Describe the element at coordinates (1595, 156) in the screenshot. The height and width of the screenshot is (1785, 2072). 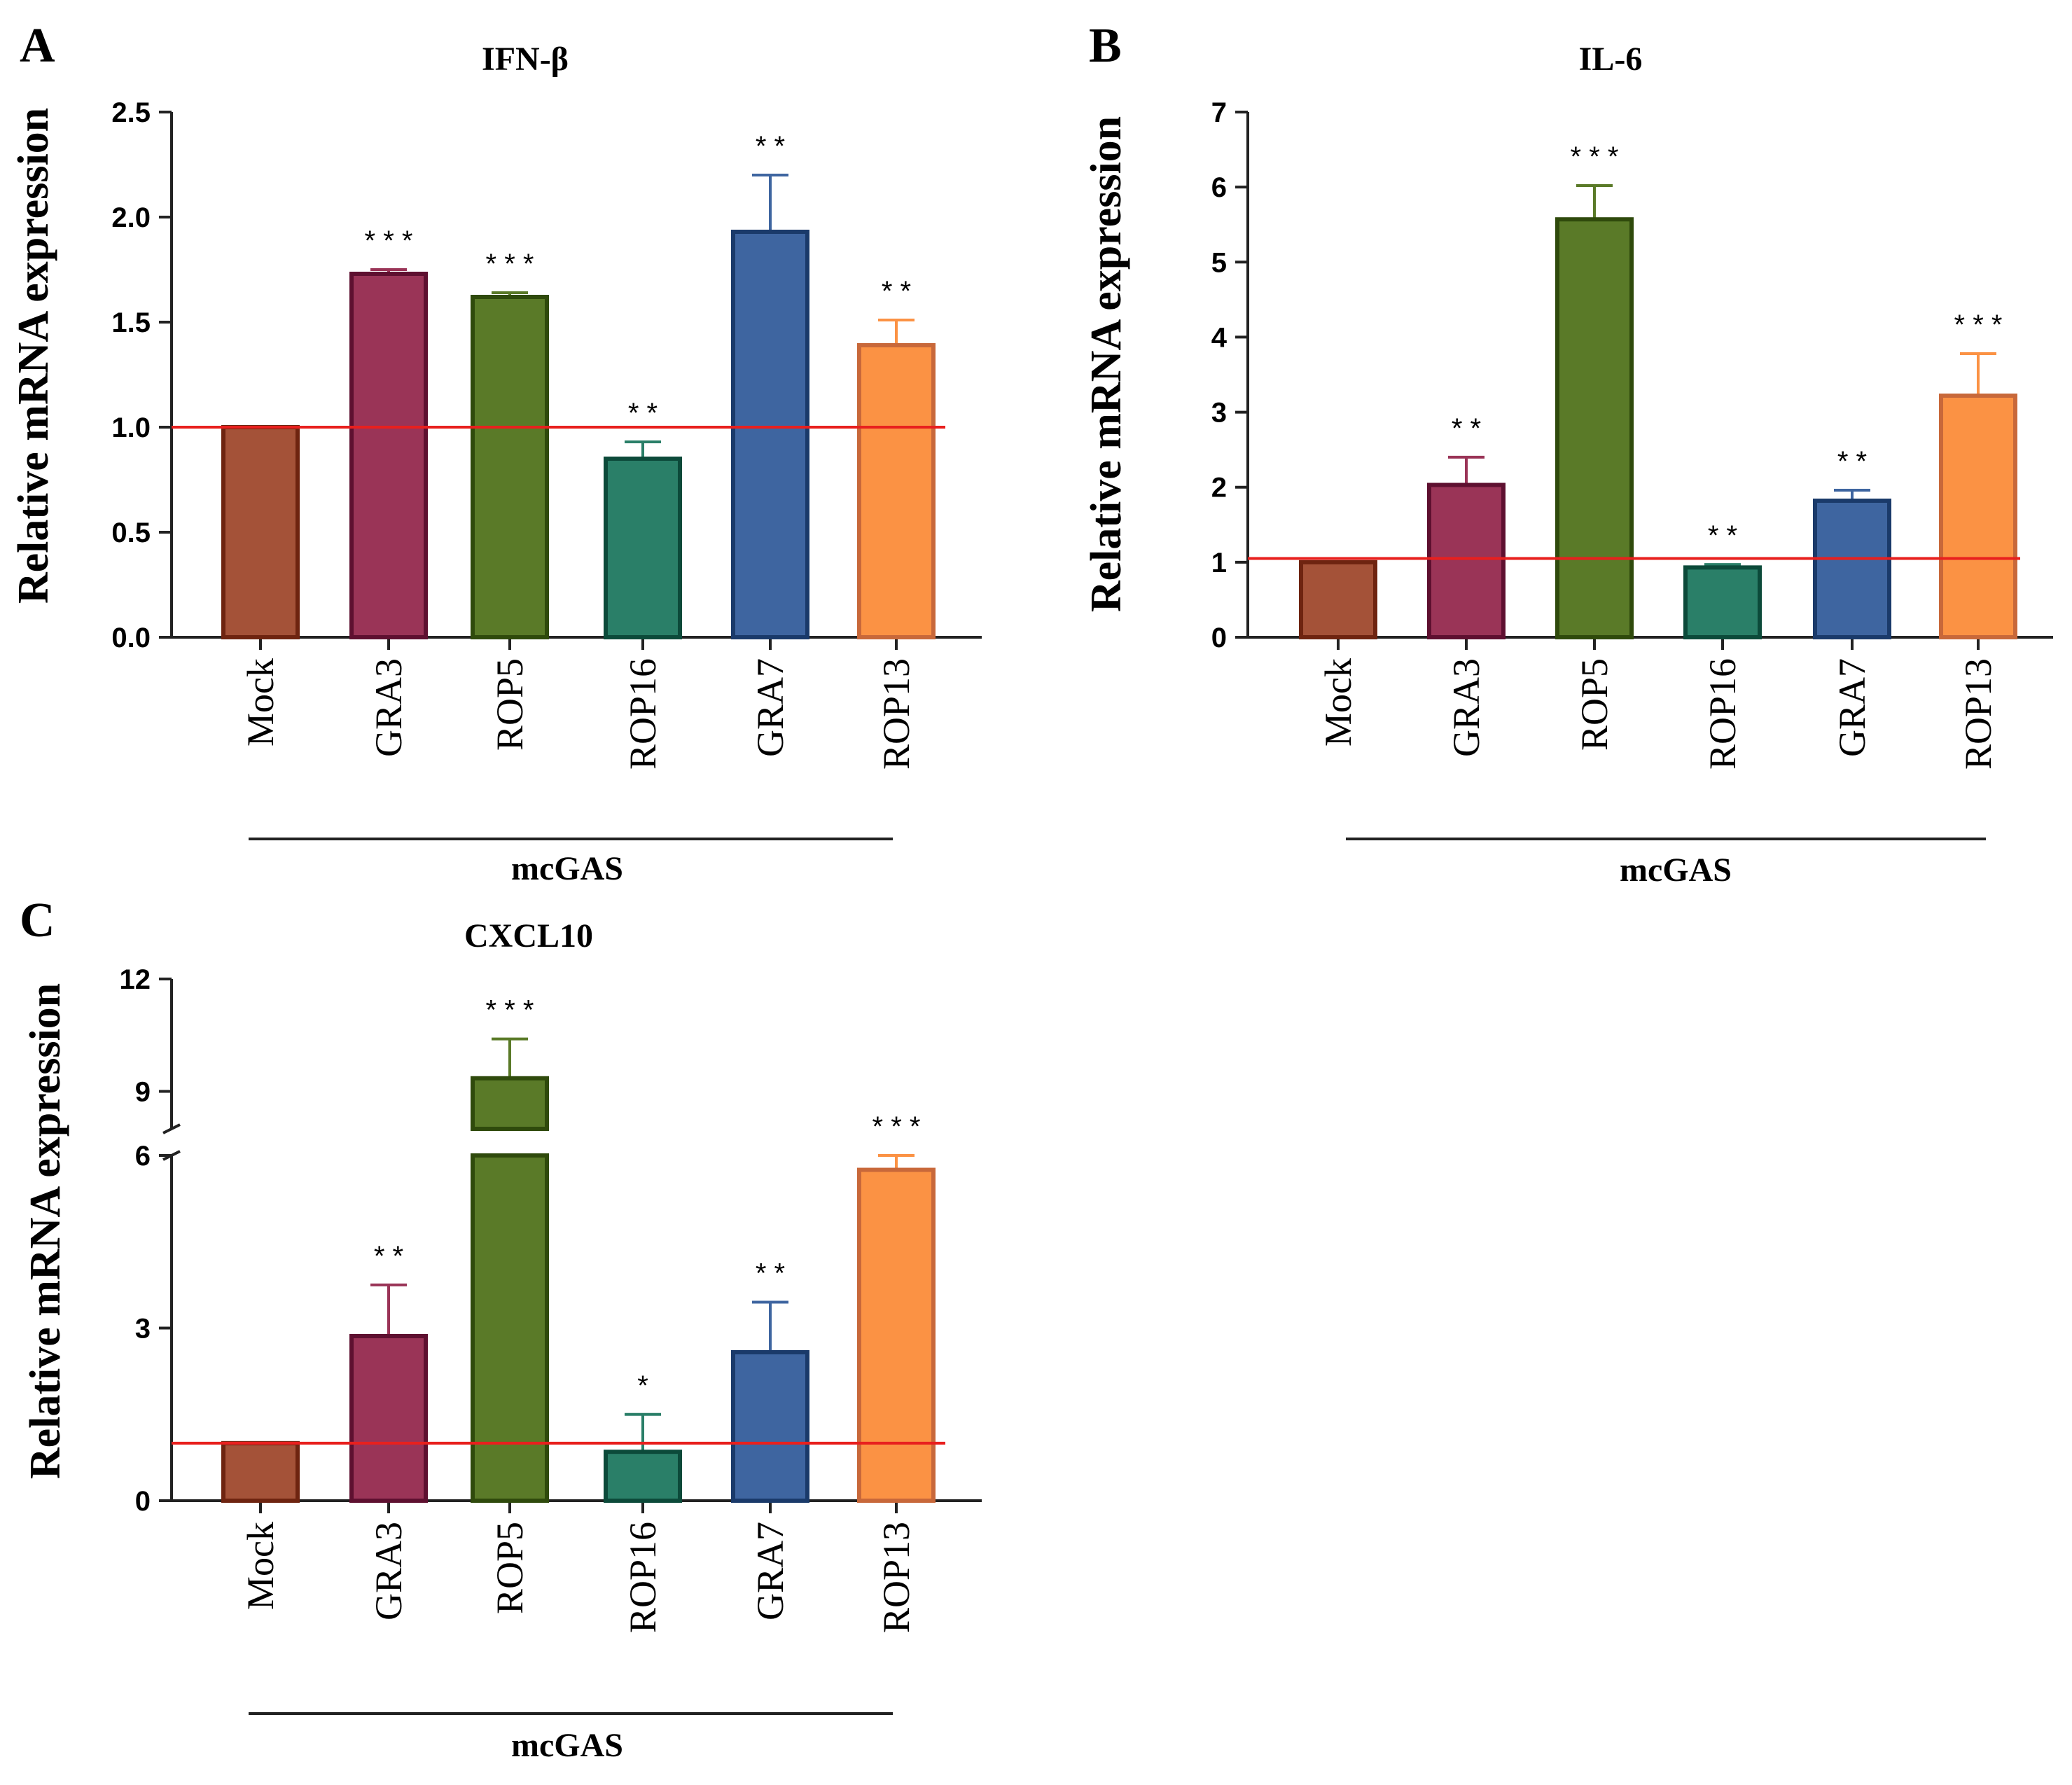
I see `panel-b-significance-rop5: * * *` at that location.